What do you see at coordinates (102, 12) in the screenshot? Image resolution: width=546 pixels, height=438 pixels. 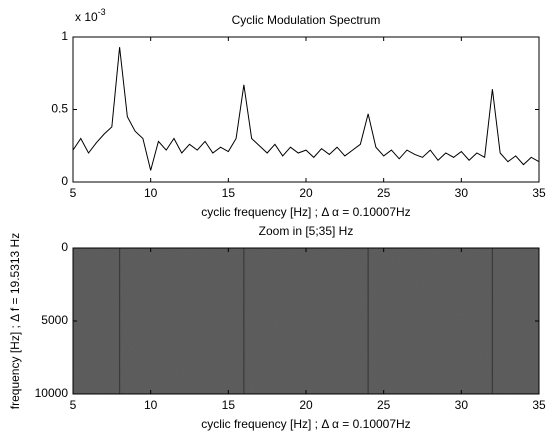 I see `y-scale-exponent: -3` at bounding box center [102, 12].